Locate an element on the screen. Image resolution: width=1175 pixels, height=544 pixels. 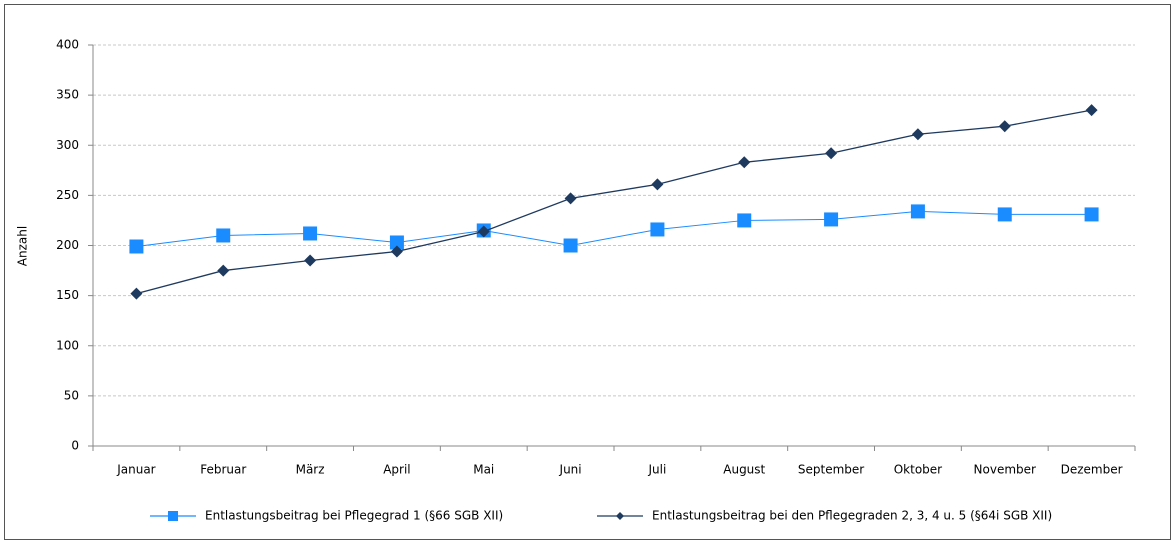
x-tick-label: Oktober is located at coordinates (918, 470).